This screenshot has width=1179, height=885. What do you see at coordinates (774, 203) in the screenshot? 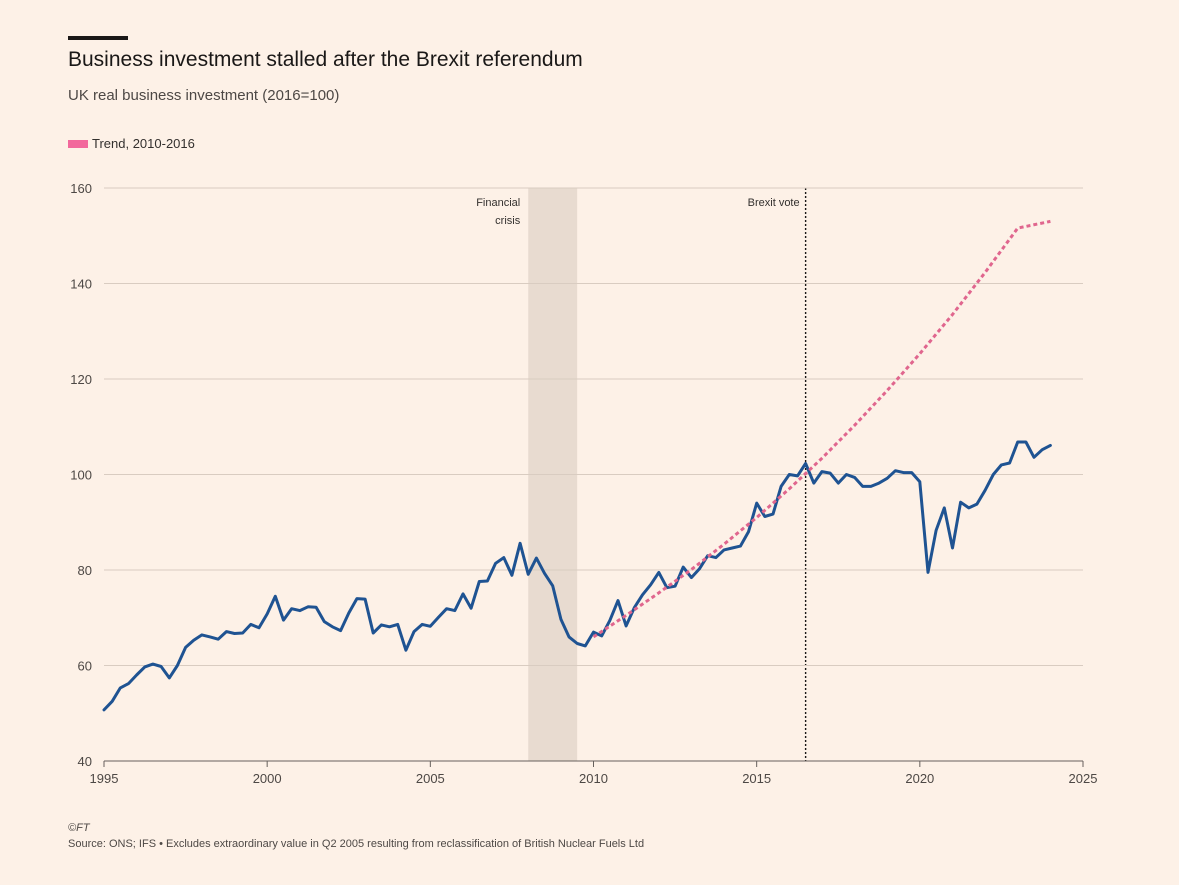
I see `brexit-vote-label: Brexit vote` at bounding box center [774, 203].